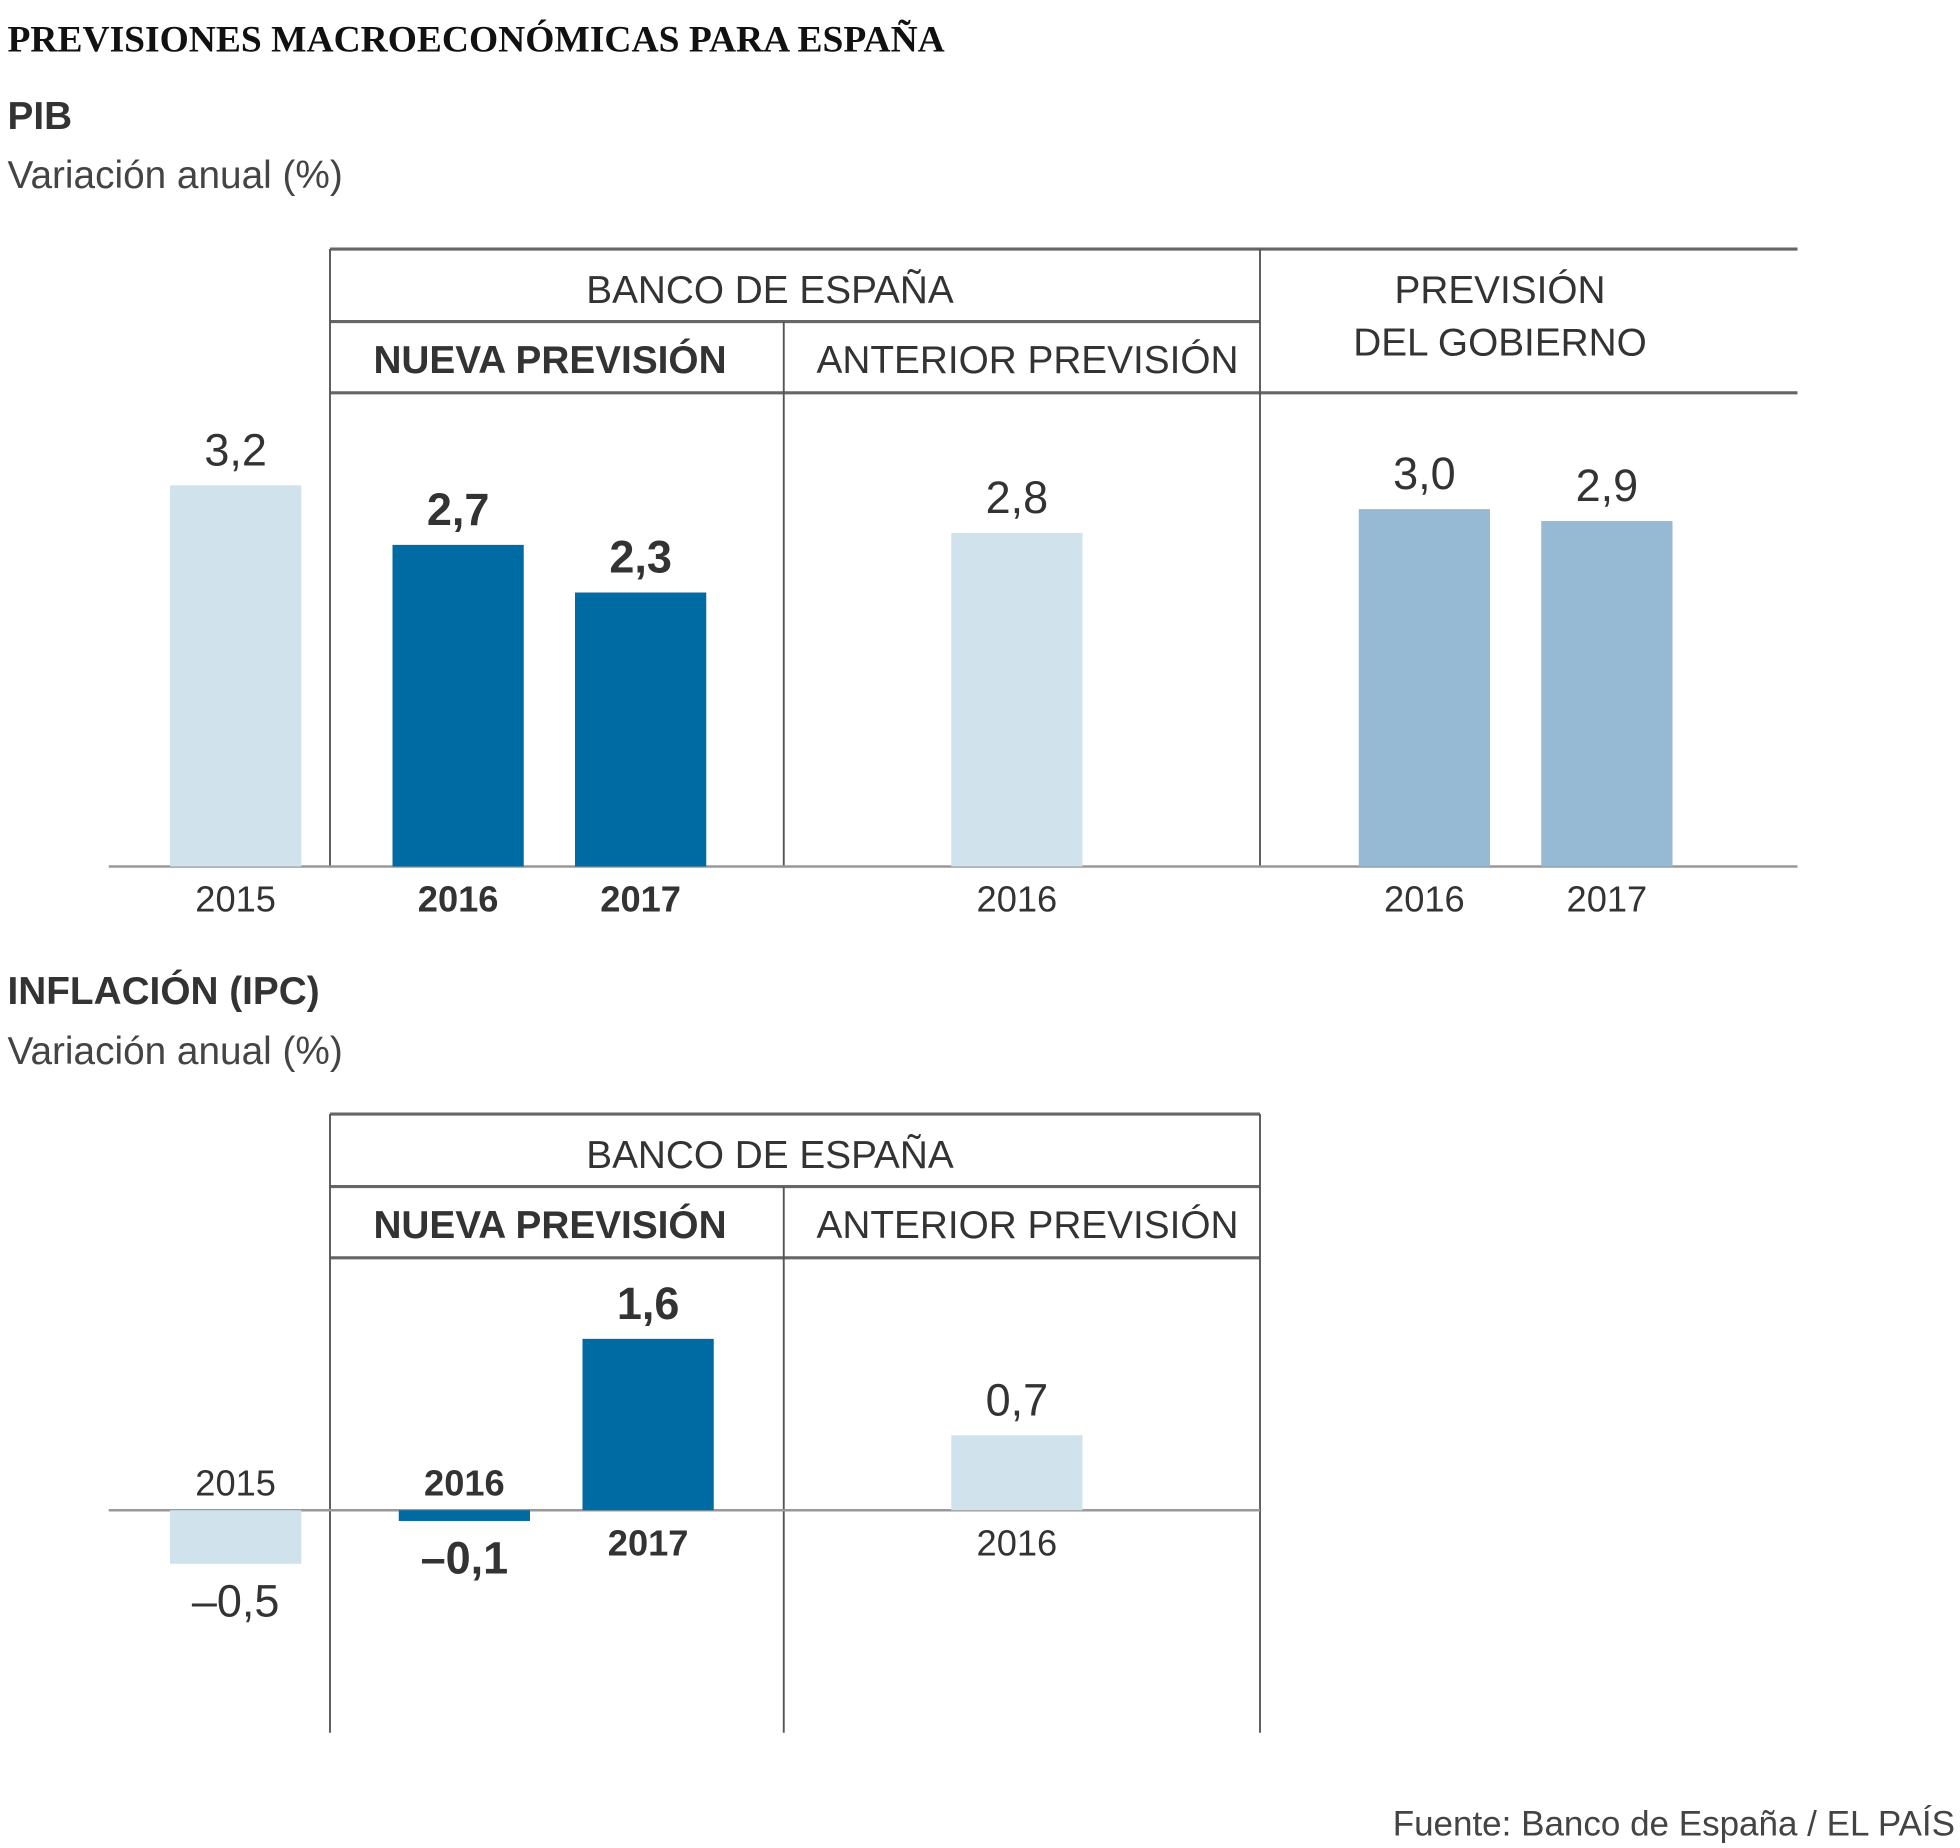 This screenshot has height=1848, width=1960. Describe the element at coordinates (1027, 1225) in the screenshot. I see `ipc-header-anterior: ANTERIOR PREVISIÓN` at that location.